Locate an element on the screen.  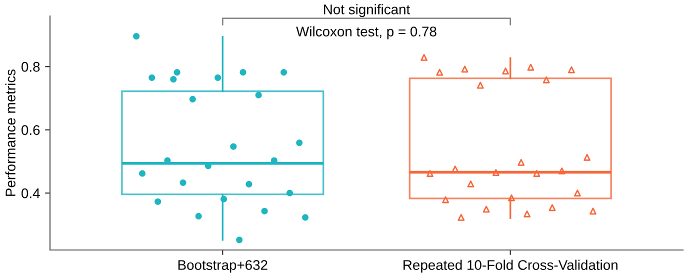
y-tick-label: 0.4 is located at coordinates (31, 193).